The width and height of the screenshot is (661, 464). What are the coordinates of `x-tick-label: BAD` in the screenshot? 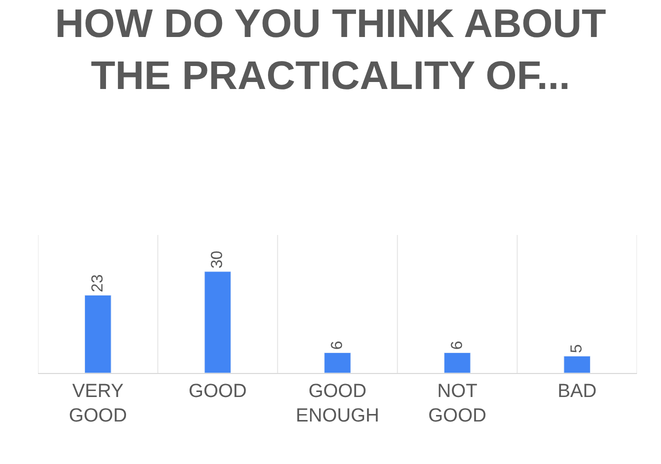 It's located at (577, 391).